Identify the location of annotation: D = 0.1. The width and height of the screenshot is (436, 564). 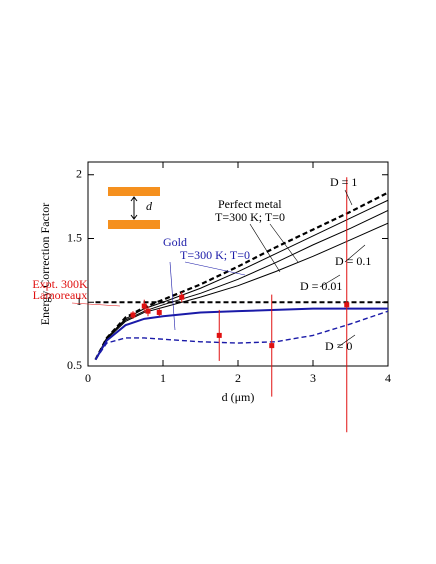
(353, 261).